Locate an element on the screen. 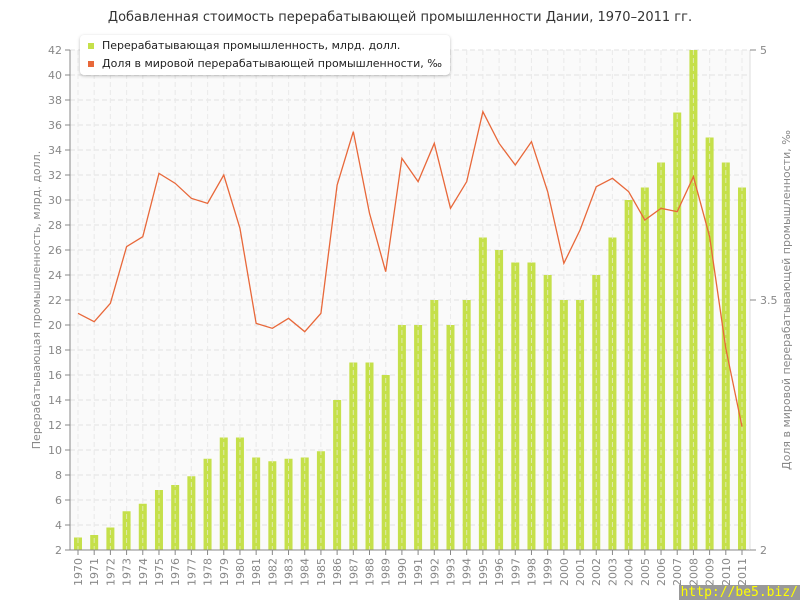 The height and width of the screenshot is (600, 800). x-tick-label: 1992 is located at coordinates (434, 572).